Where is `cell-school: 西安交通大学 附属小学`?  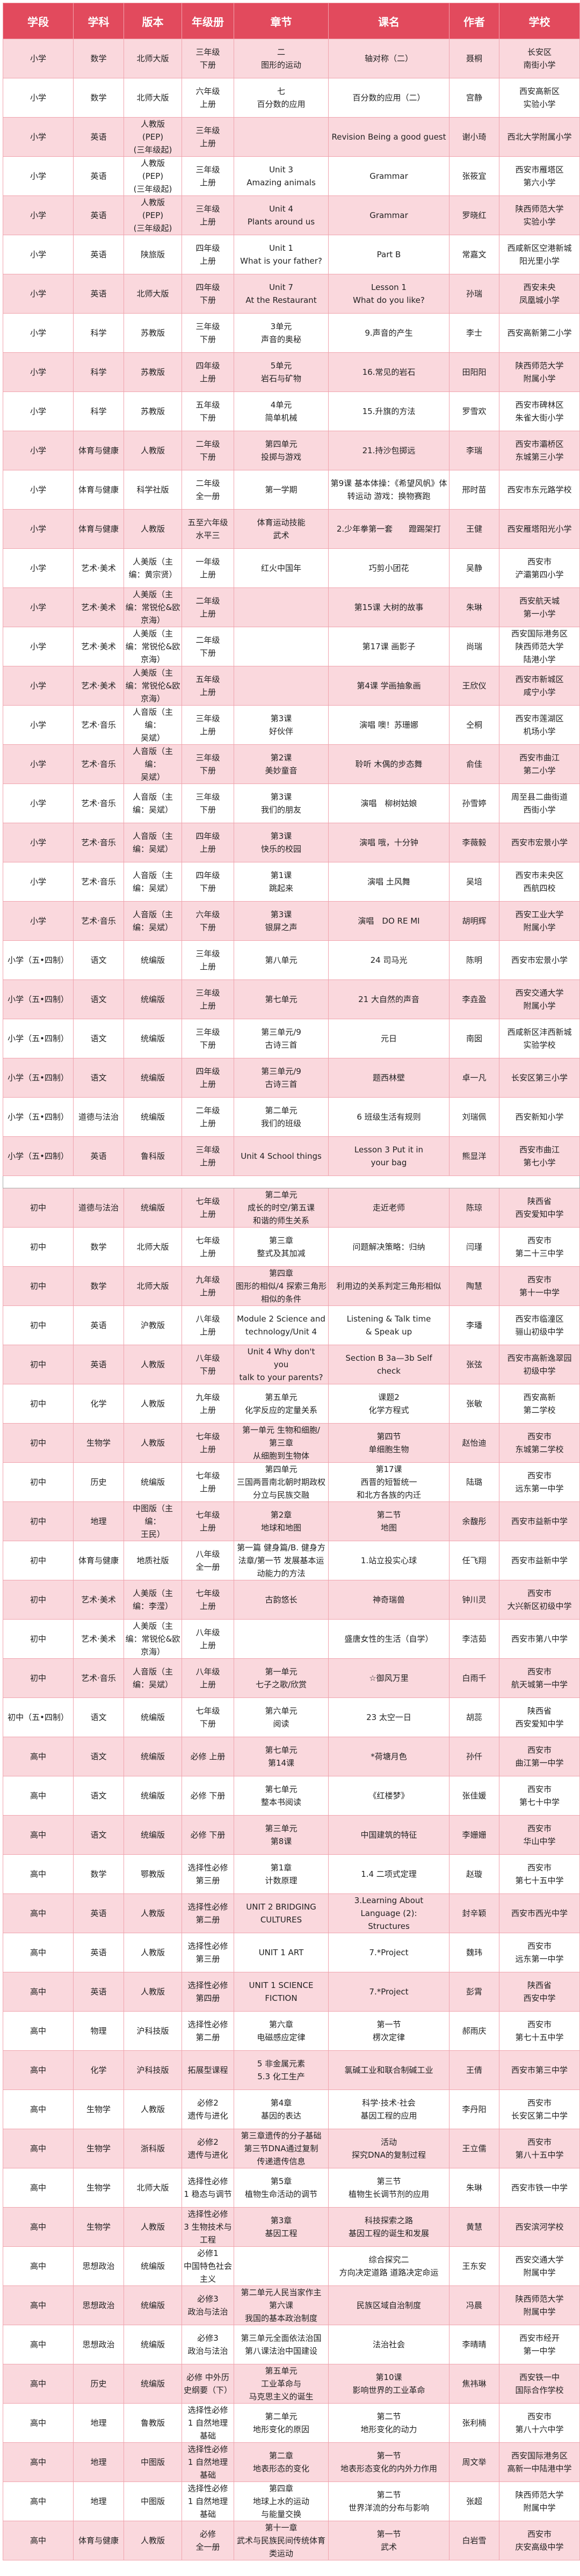 cell-school: 西安交通大学 附属小学 is located at coordinates (540, 999).